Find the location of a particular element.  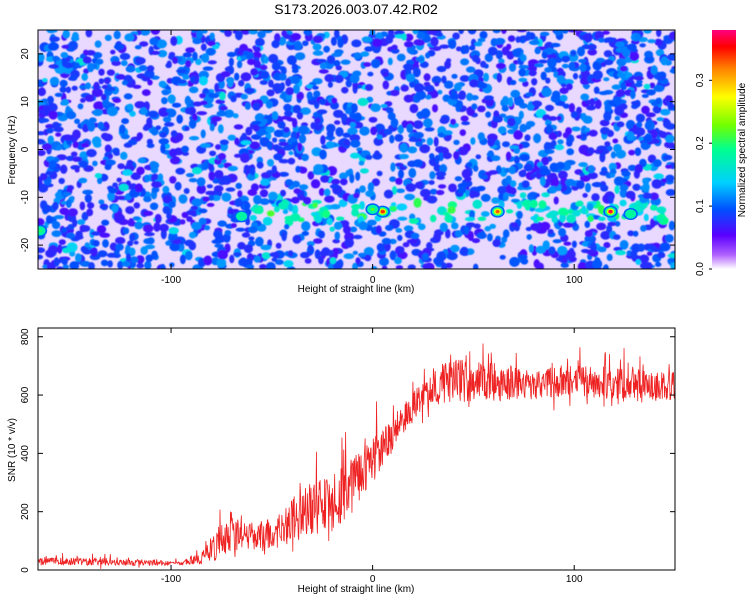

spectrogram-hotspot-core is located at coordinates (610, 212).